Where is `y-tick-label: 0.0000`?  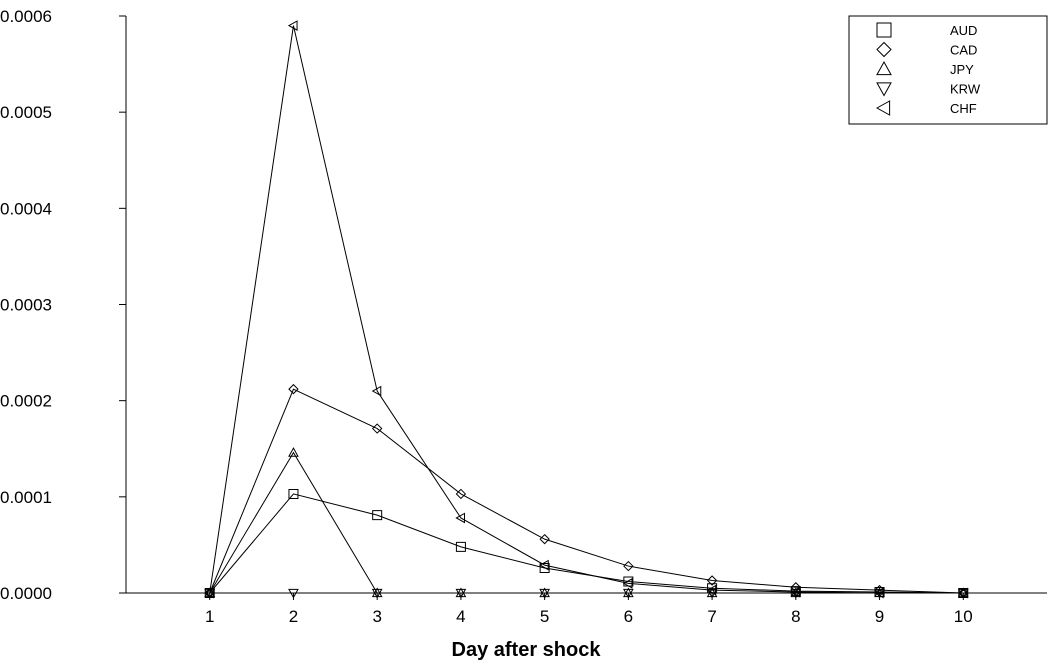
y-tick-label: 0.0000 is located at coordinates (26, 593).